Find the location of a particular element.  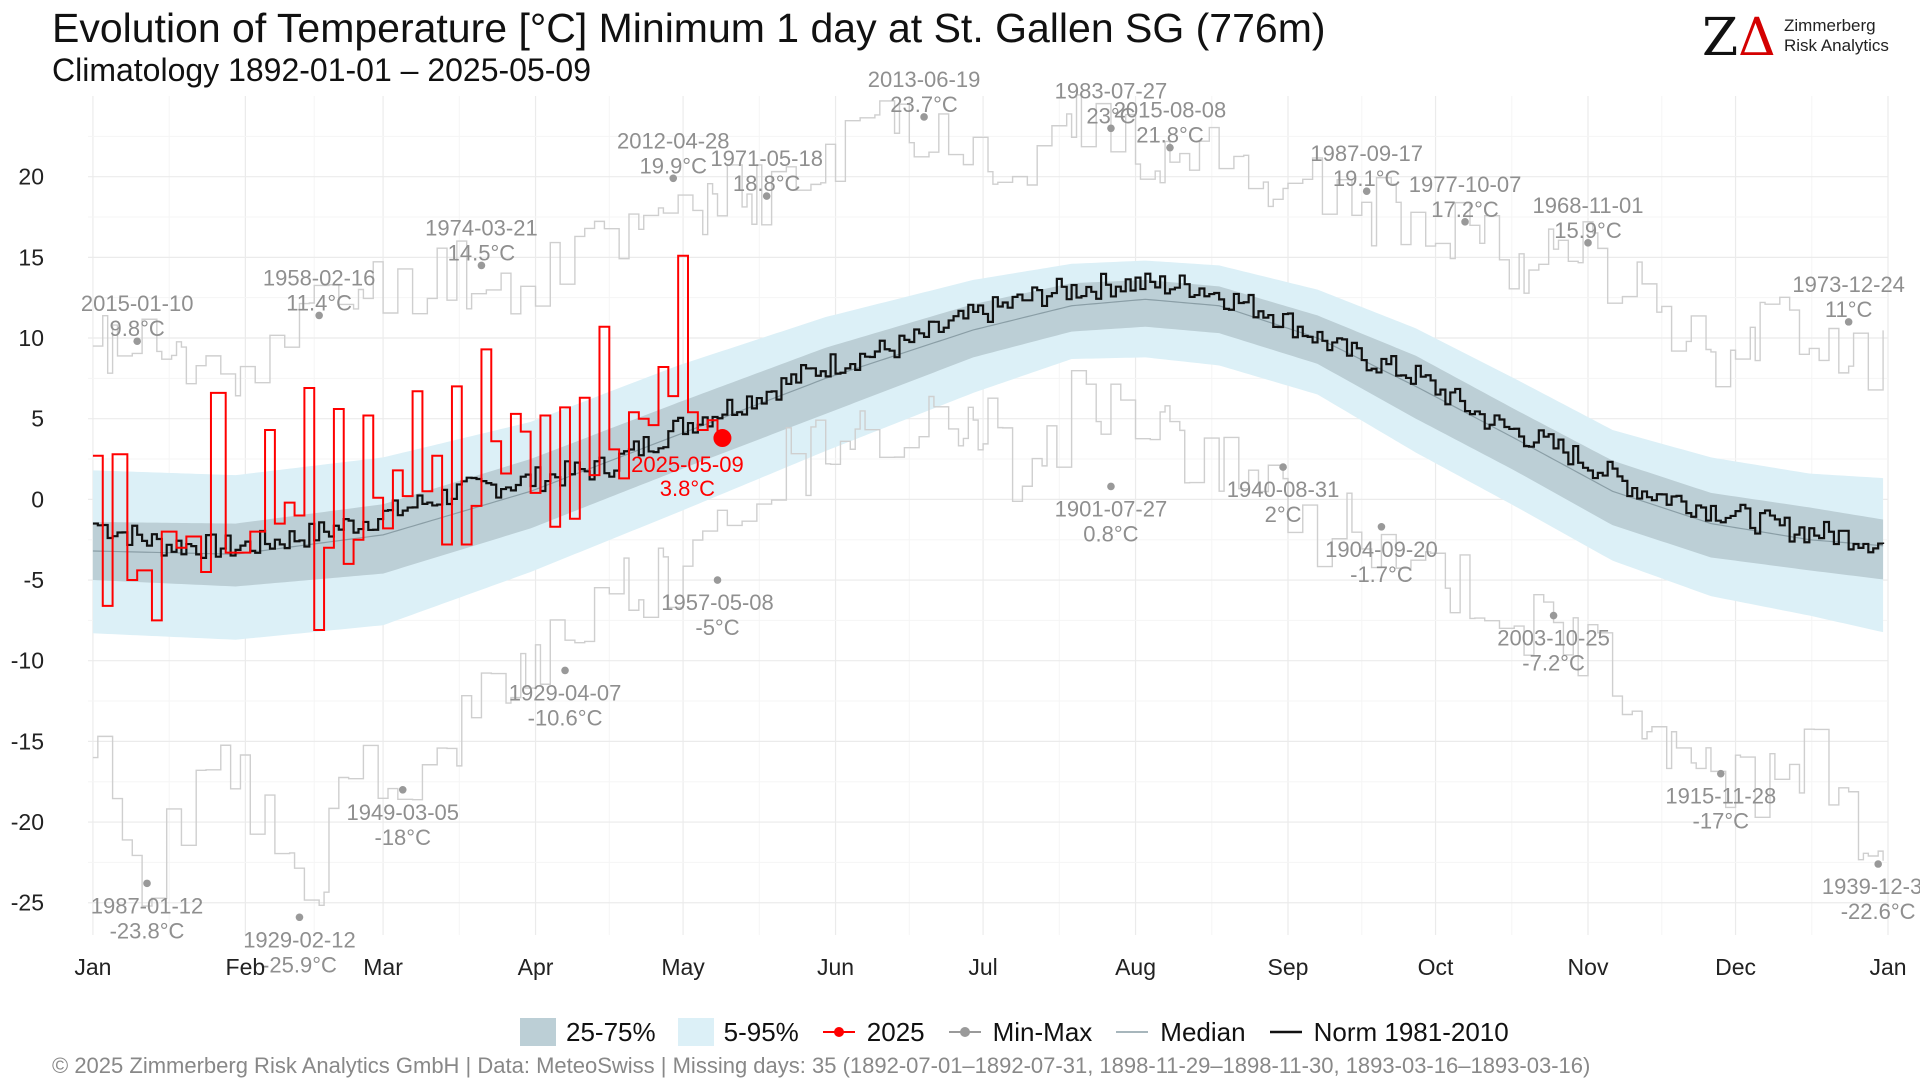

x-tick-label: Nov is located at coordinates (1588, 967).